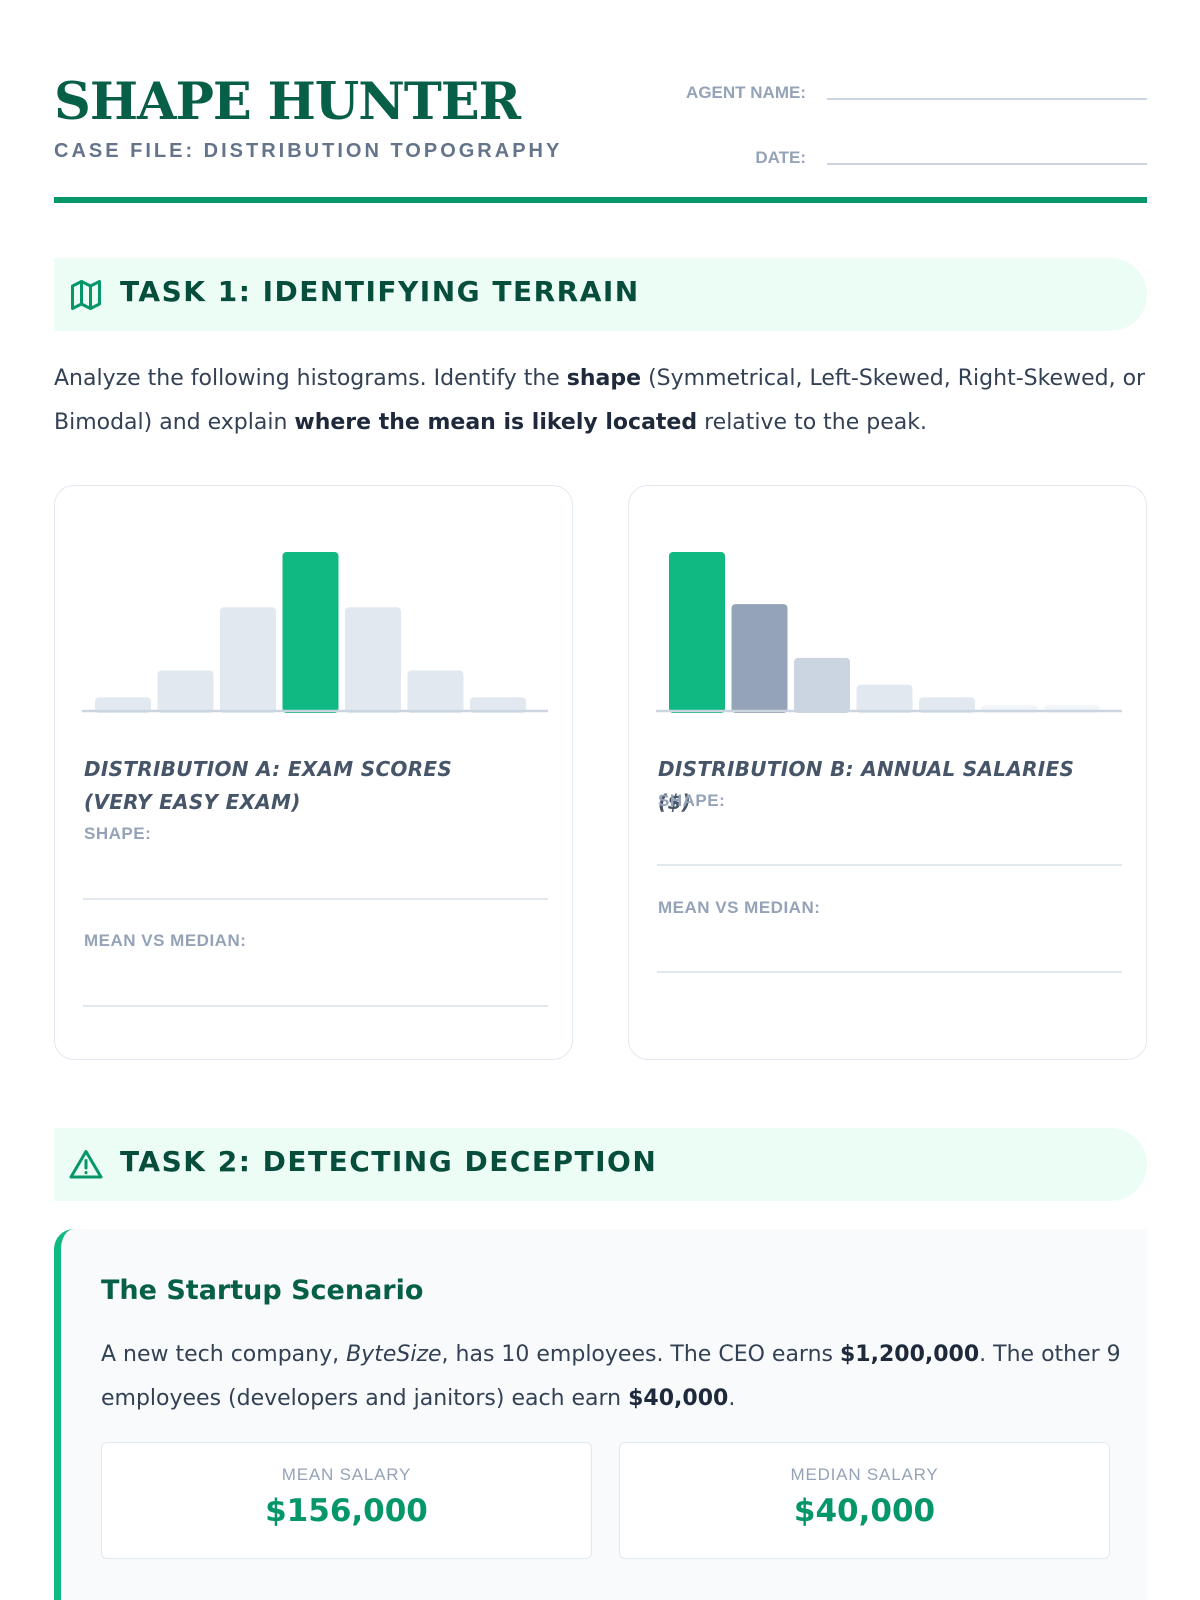  What do you see at coordinates (864, 1511) in the screenshot?
I see `median-salary-value: $40,000` at bounding box center [864, 1511].